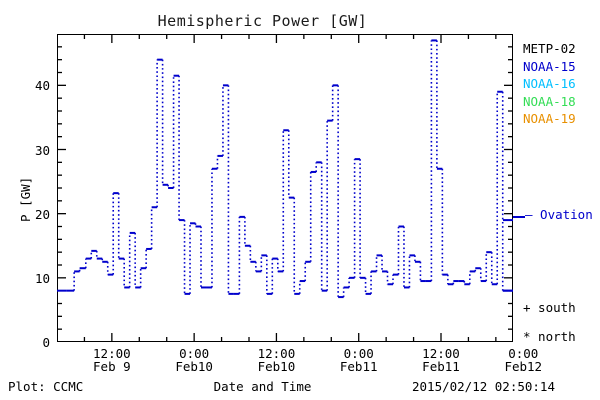 The width and height of the screenshot is (600, 400). What do you see at coordinates (112, 366) in the screenshot?
I see `x-tick-date: Feb 9` at bounding box center [112, 366].